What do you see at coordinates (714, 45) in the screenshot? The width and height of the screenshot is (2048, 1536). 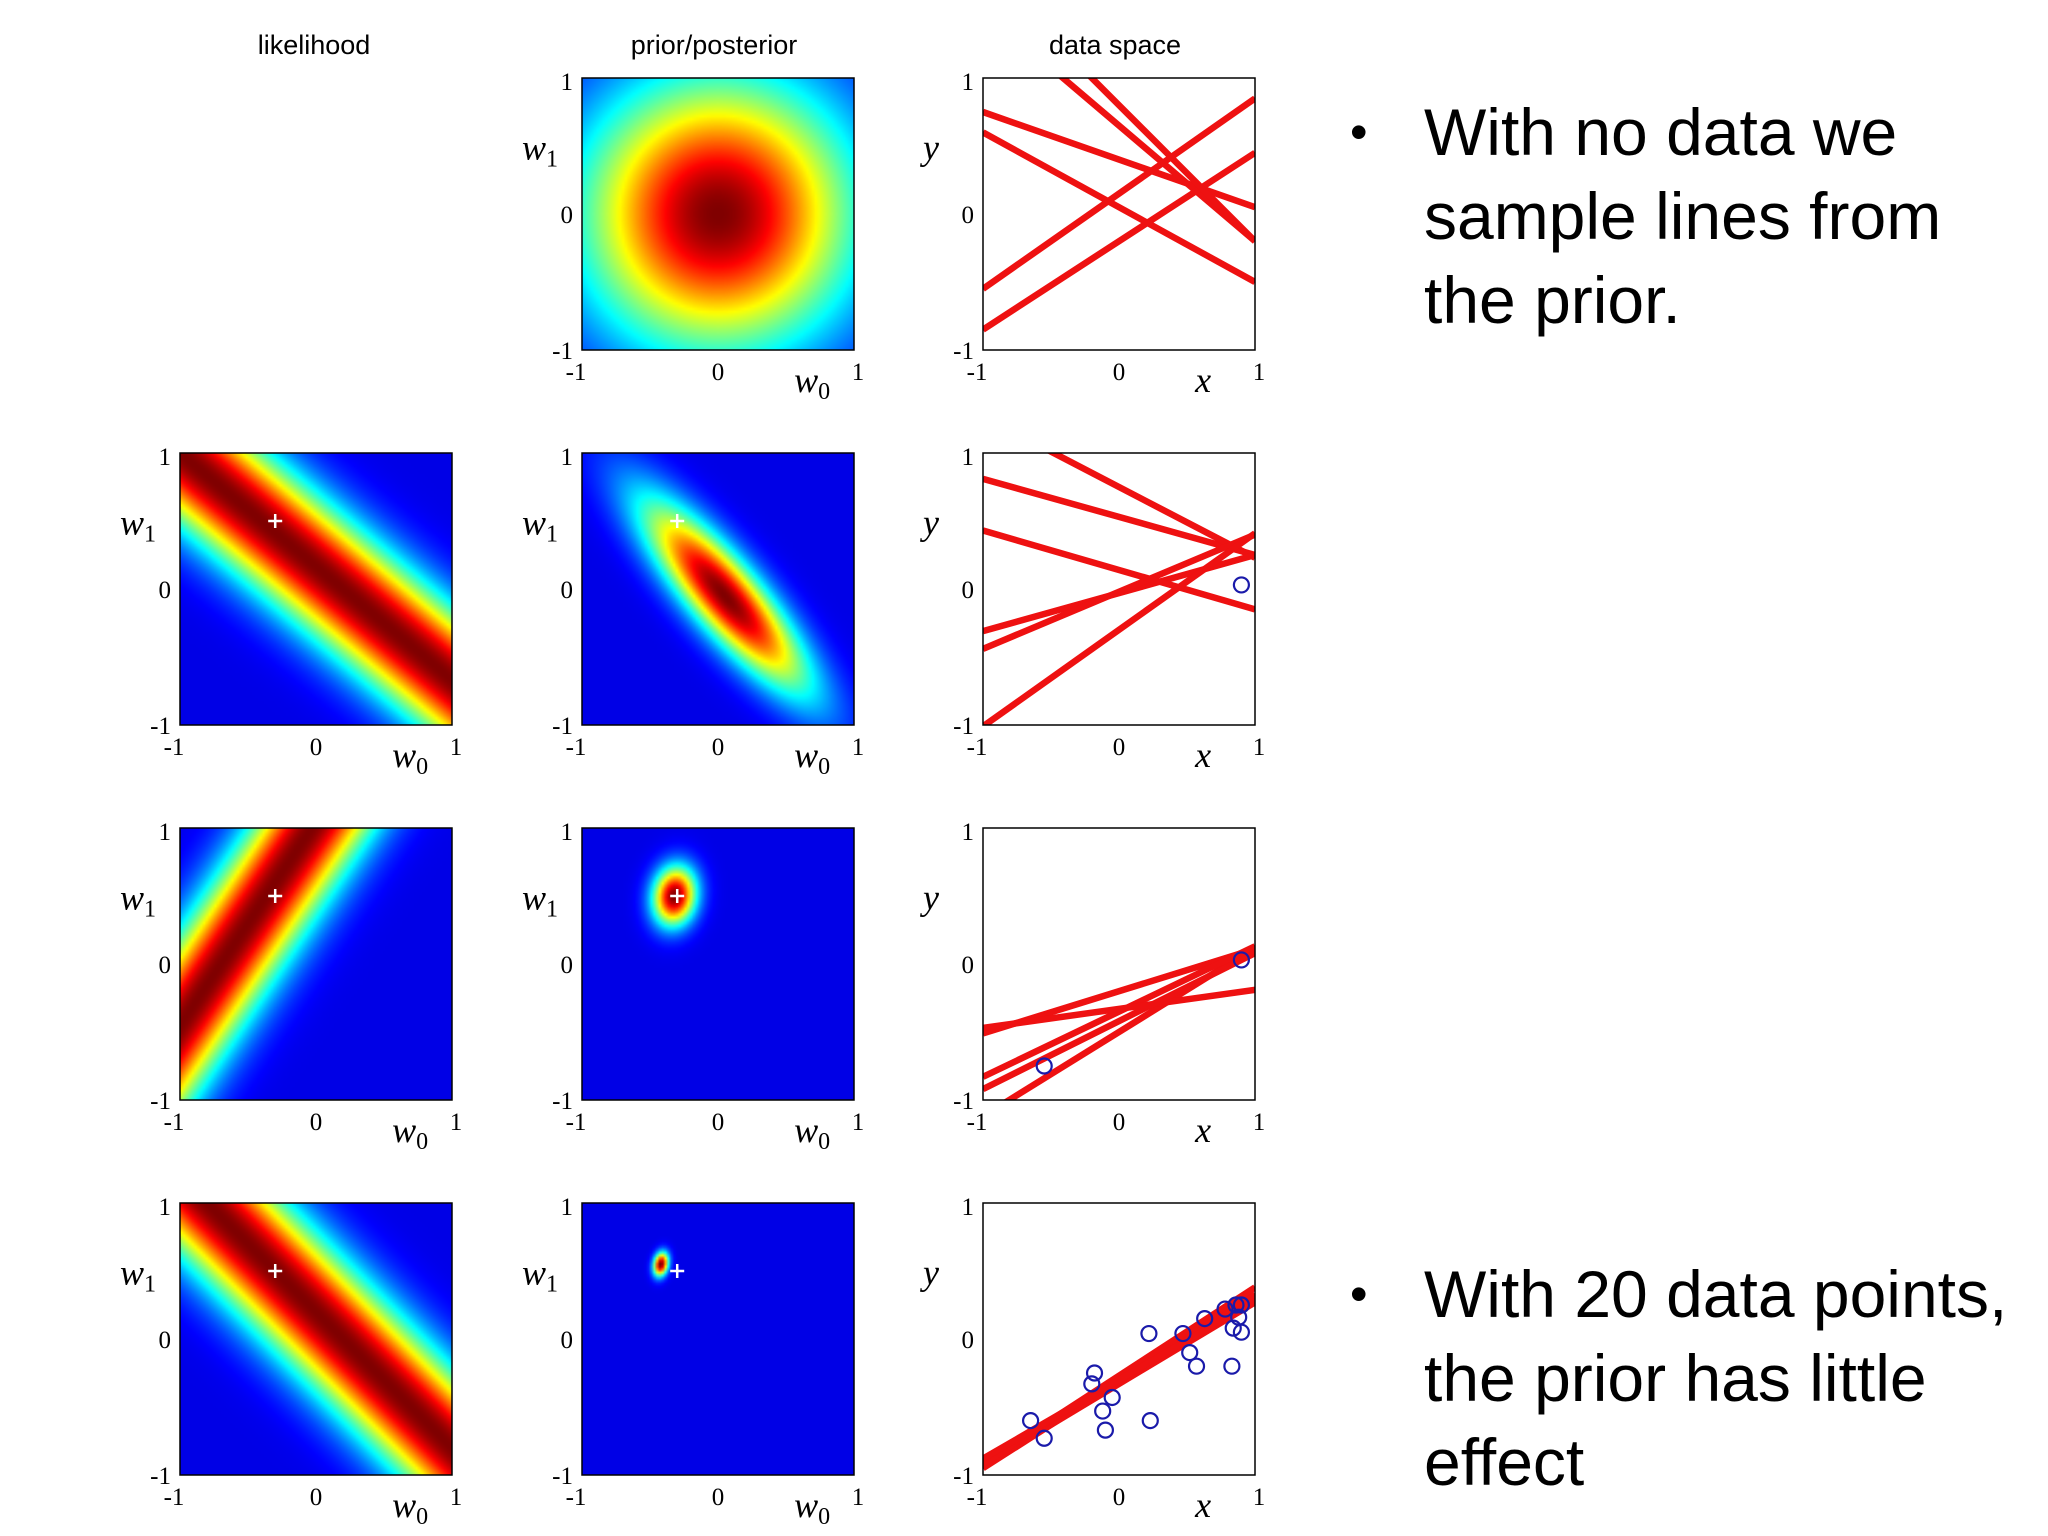 I see `column-title-prior-posterior: prior/posterior` at bounding box center [714, 45].